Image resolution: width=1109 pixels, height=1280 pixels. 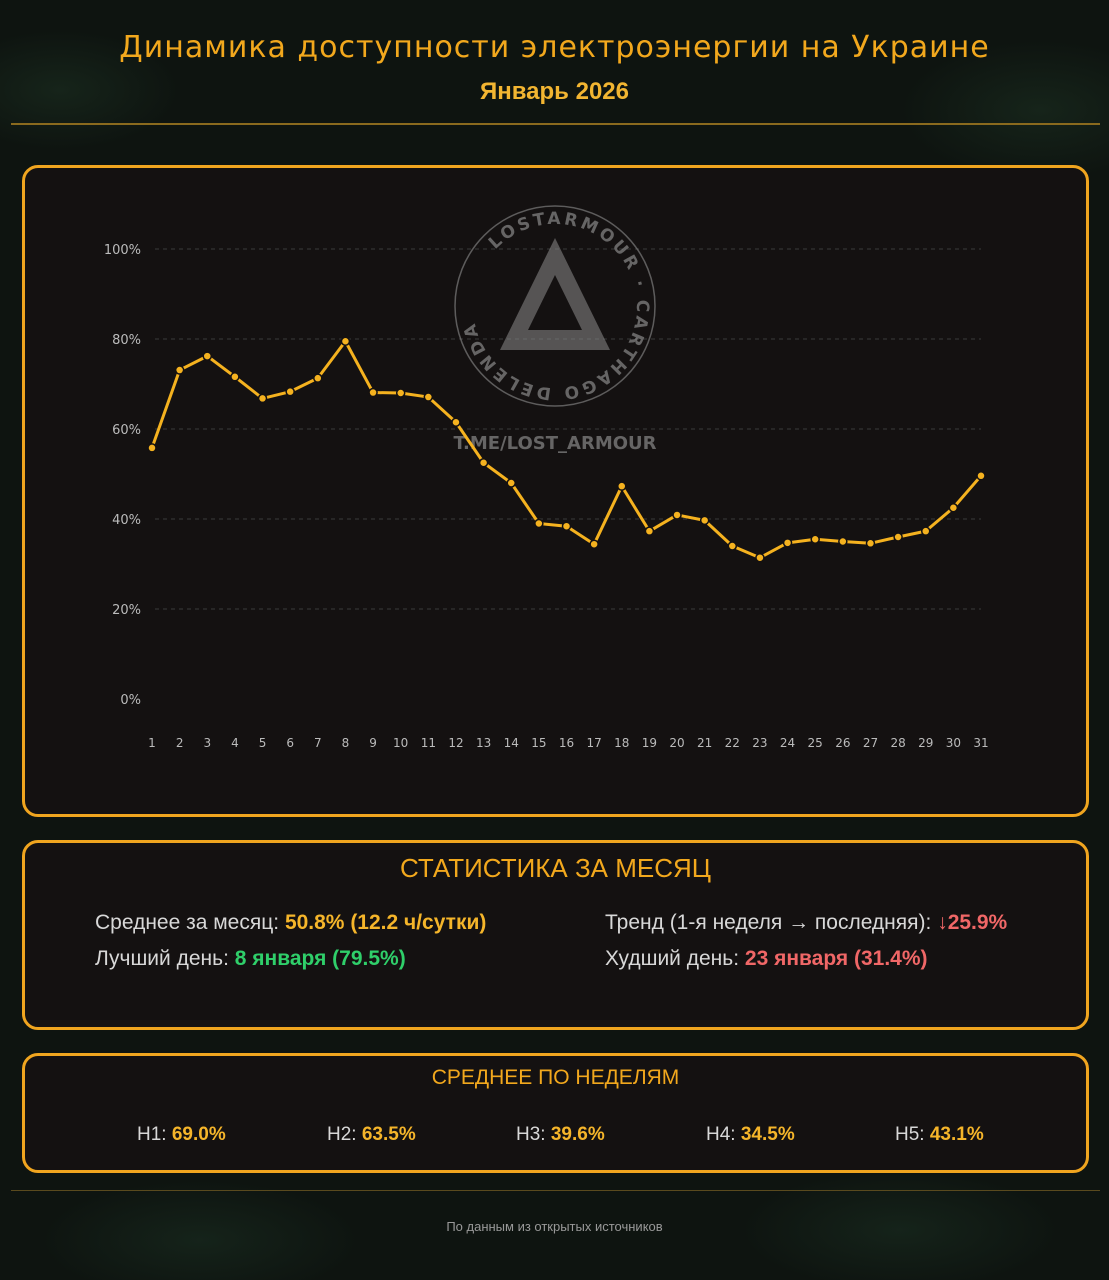 I want to click on week-value: 69.0%, so click(x=198, y=1134).